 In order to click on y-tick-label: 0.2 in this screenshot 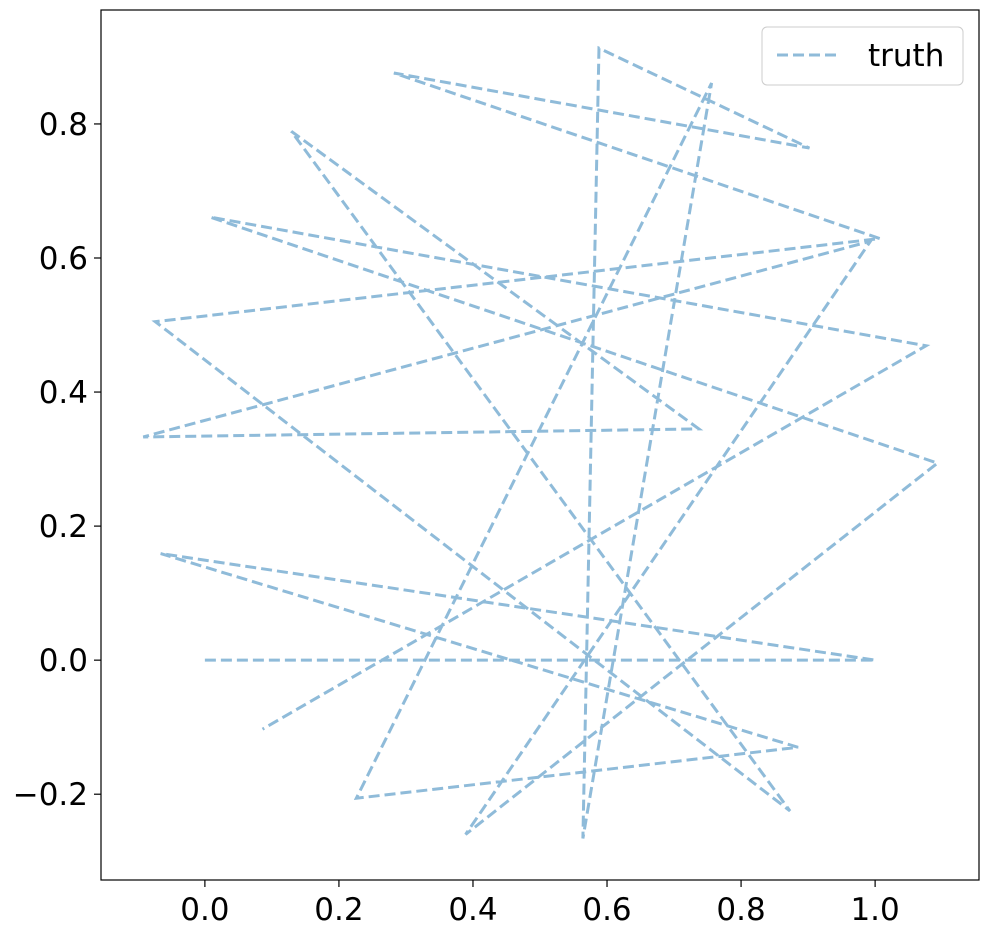, I will do `click(63, 527)`.